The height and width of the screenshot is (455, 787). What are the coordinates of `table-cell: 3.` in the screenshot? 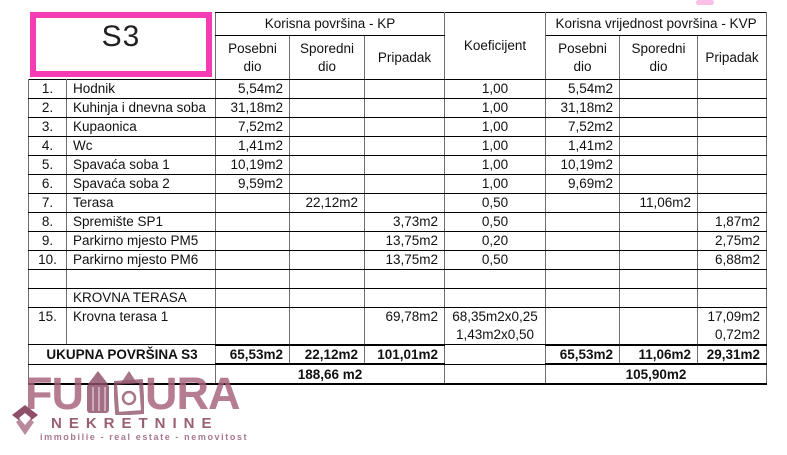 It's located at (47, 127).